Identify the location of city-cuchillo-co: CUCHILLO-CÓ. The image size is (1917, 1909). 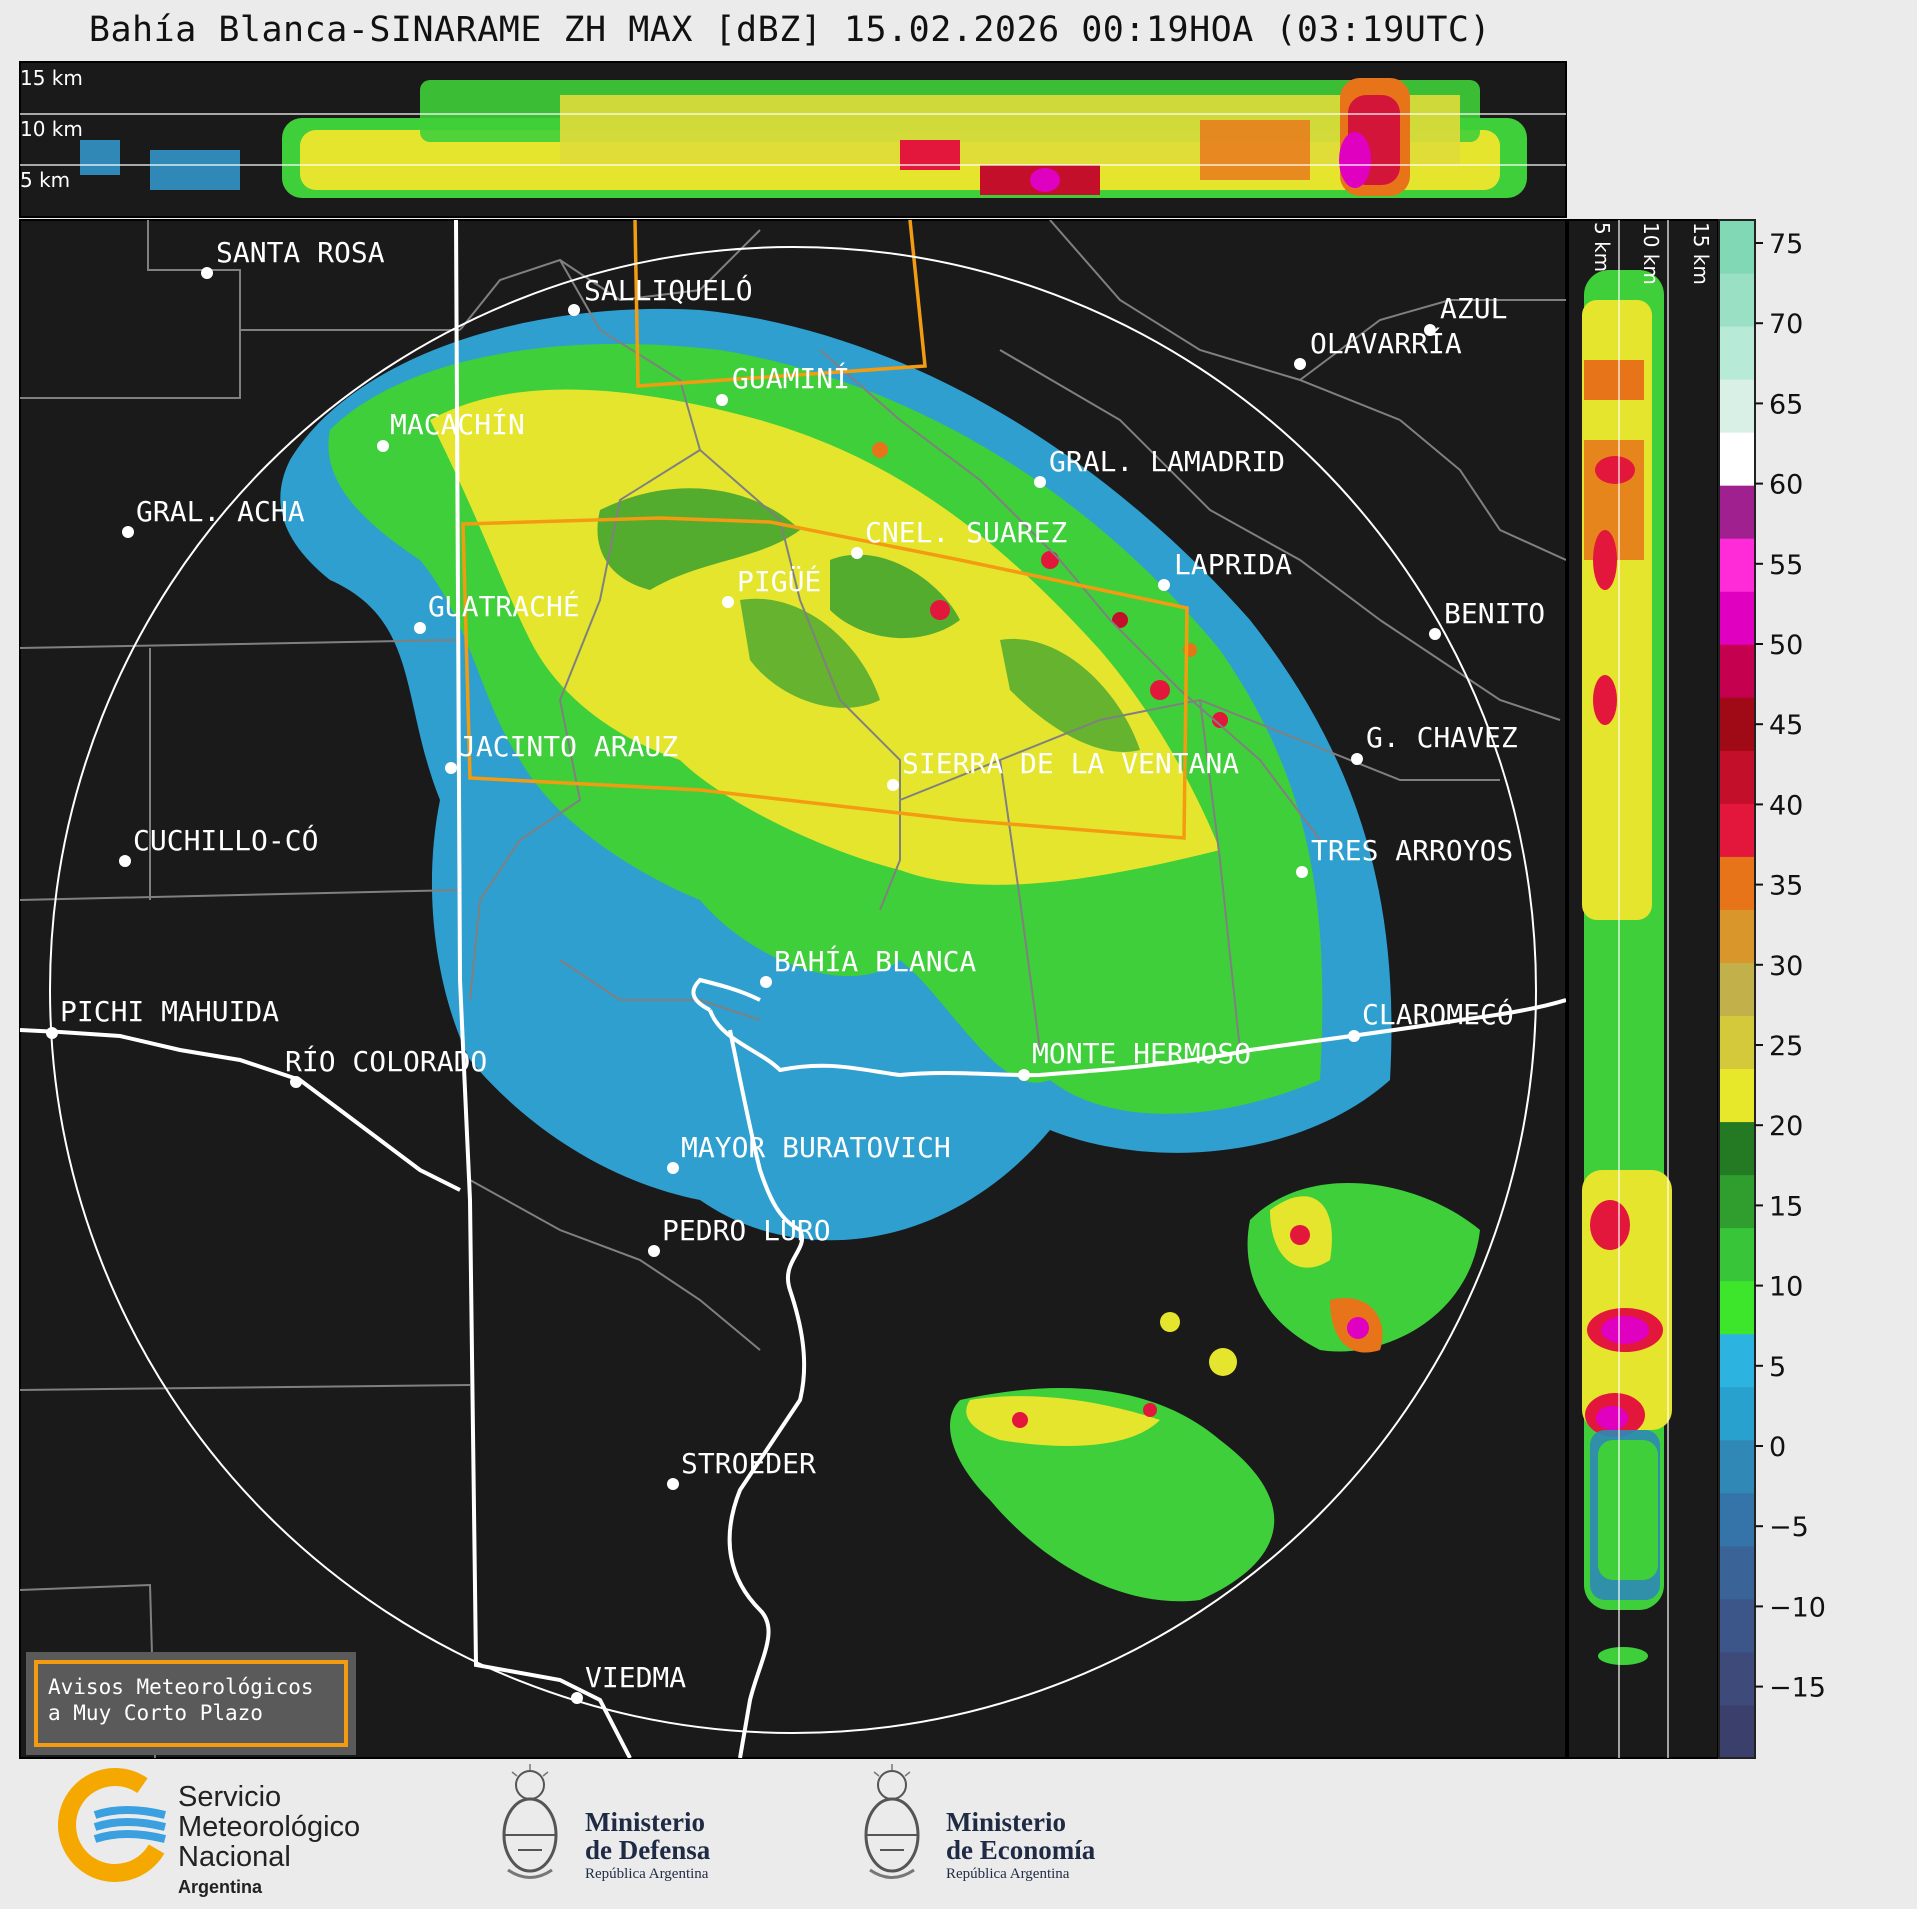
(218, 845).